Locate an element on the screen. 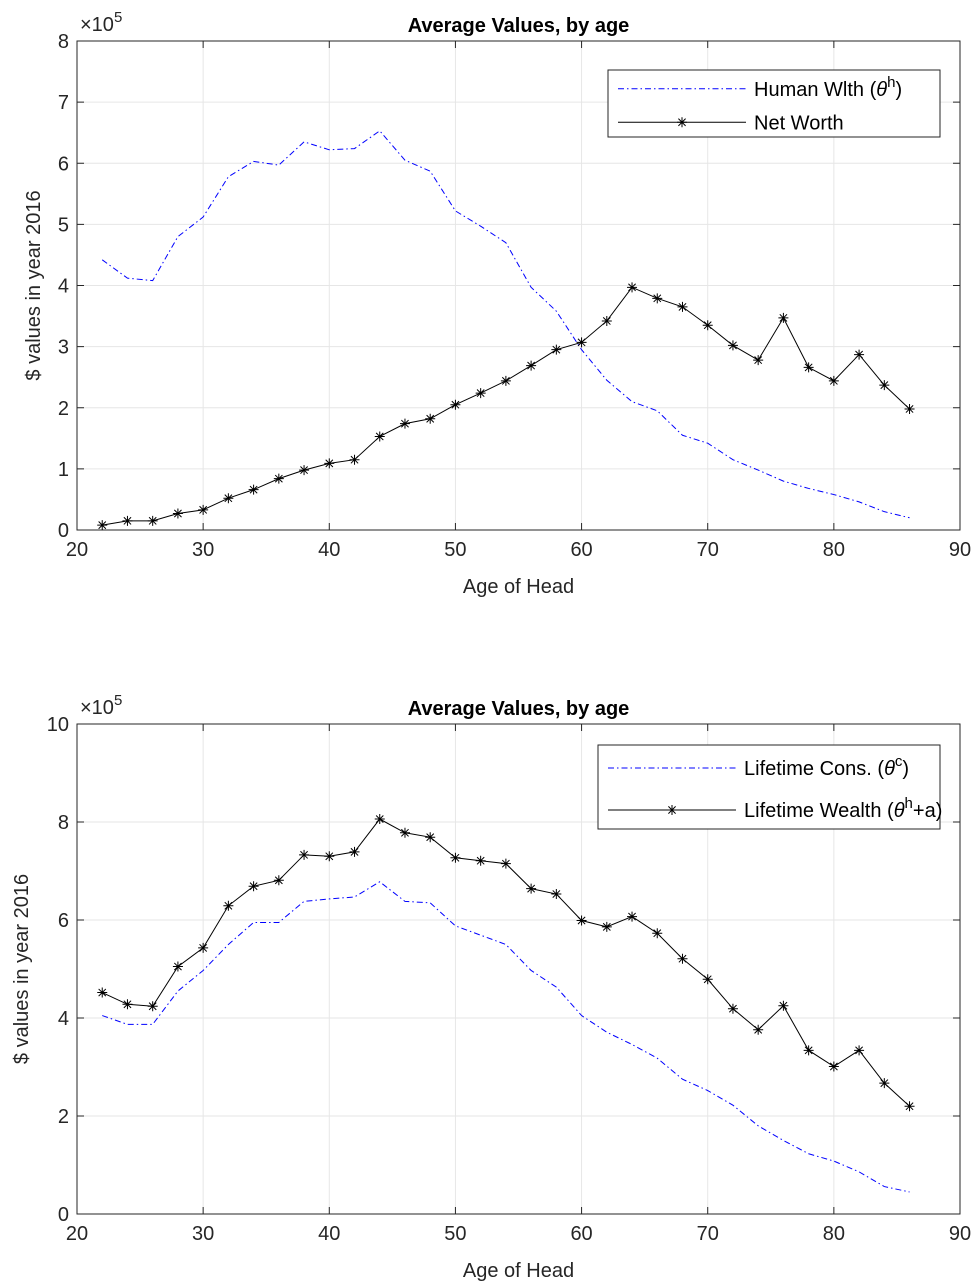 The image size is (979, 1285). y-tick-label: 3 is located at coordinates (63, 348).